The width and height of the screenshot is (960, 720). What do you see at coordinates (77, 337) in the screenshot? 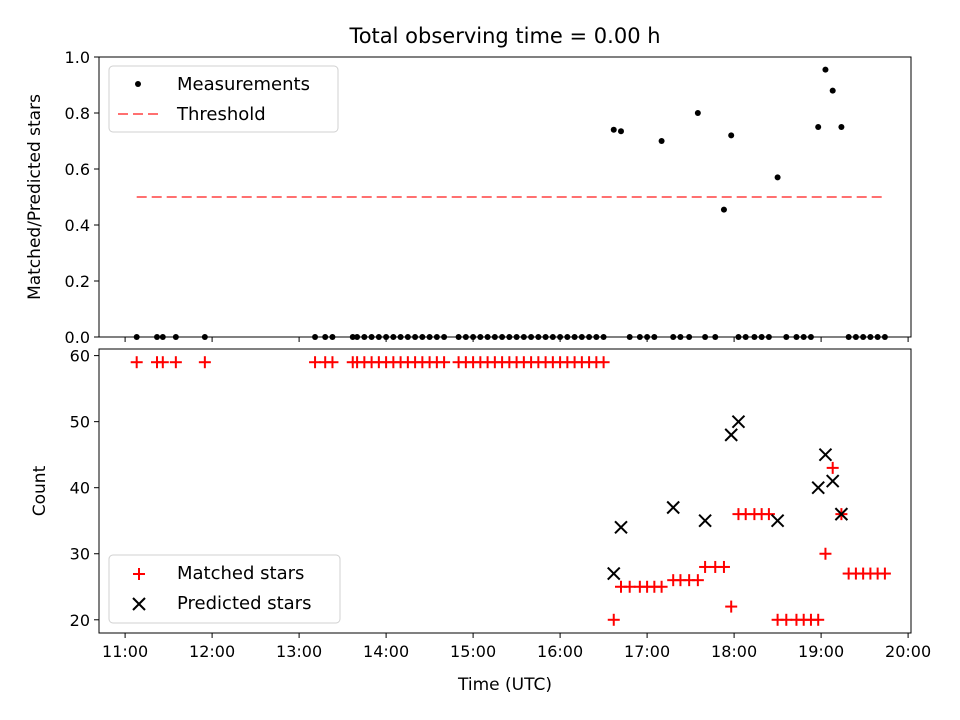
I see `top-y-tick-label: 0.0` at bounding box center [77, 337].